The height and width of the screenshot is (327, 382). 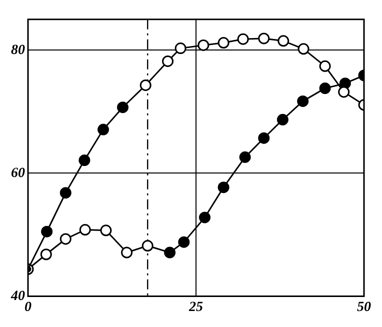 I want to click on x-tick-label: 25, so click(x=195, y=308).